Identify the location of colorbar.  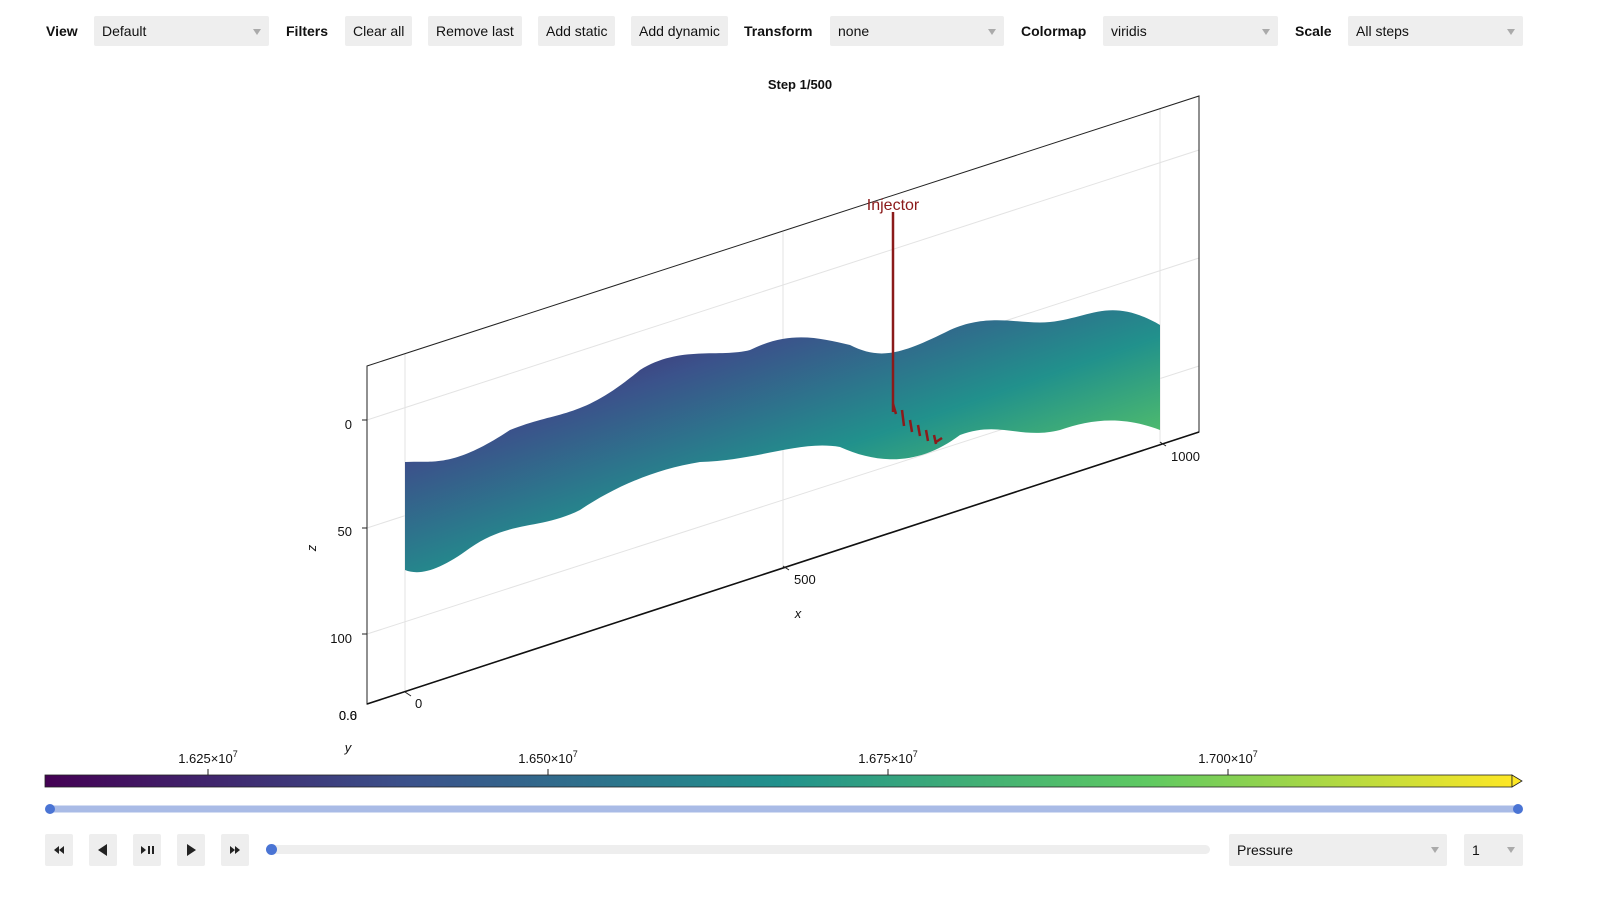
(778, 781).